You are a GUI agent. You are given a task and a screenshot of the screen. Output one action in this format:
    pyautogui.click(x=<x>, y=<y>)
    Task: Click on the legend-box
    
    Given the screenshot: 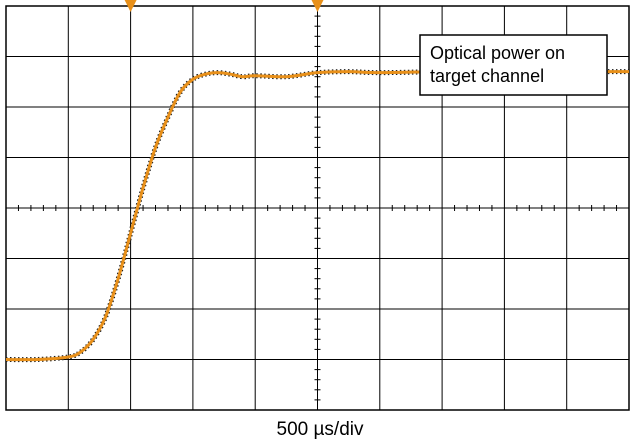 What is the action you would take?
    pyautogui.click(x=513, y=65)
    